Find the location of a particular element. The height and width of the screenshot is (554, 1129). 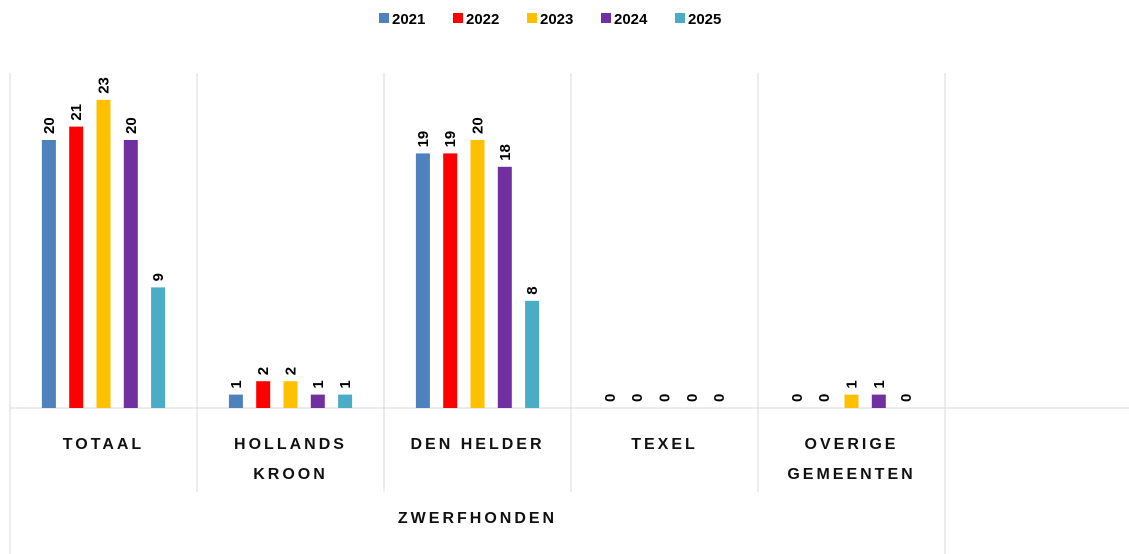

data-label: 18 is located at coordinates (505, 152).